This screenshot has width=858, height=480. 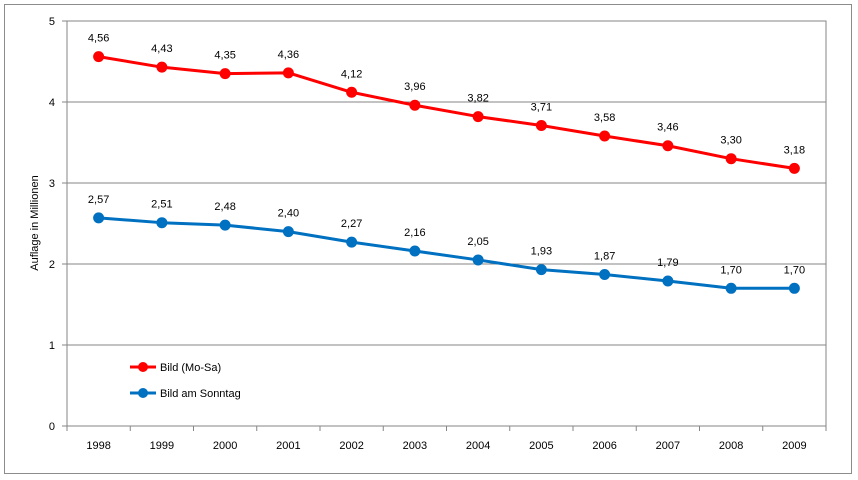 What do you see at coordinates (351, 446) in the screenshot?
I see `x-tick-label: 2002` at bounding box center [351, 446].